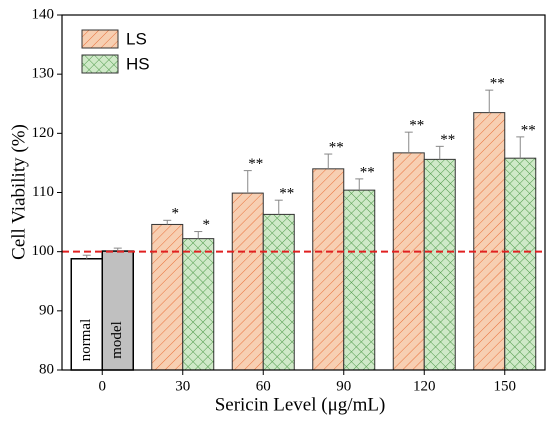  What do you see at coordinates (43, 192) in the screenshot?
I see `y-tick-label: 110` at bounding box center [43, 192].